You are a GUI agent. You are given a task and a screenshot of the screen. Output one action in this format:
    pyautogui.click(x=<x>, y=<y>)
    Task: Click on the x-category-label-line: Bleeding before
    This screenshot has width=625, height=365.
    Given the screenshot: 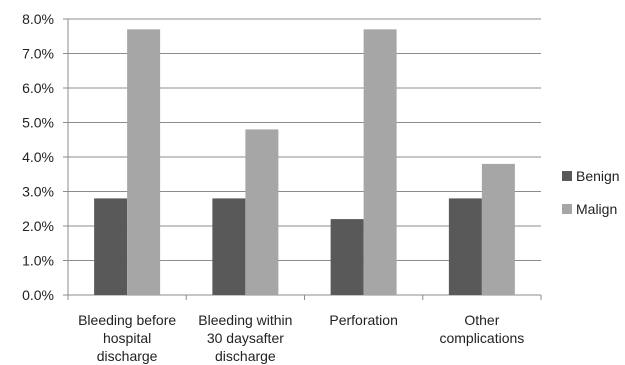 What is the action you would take?
    pyautogui.click(x=127, y=320)
    